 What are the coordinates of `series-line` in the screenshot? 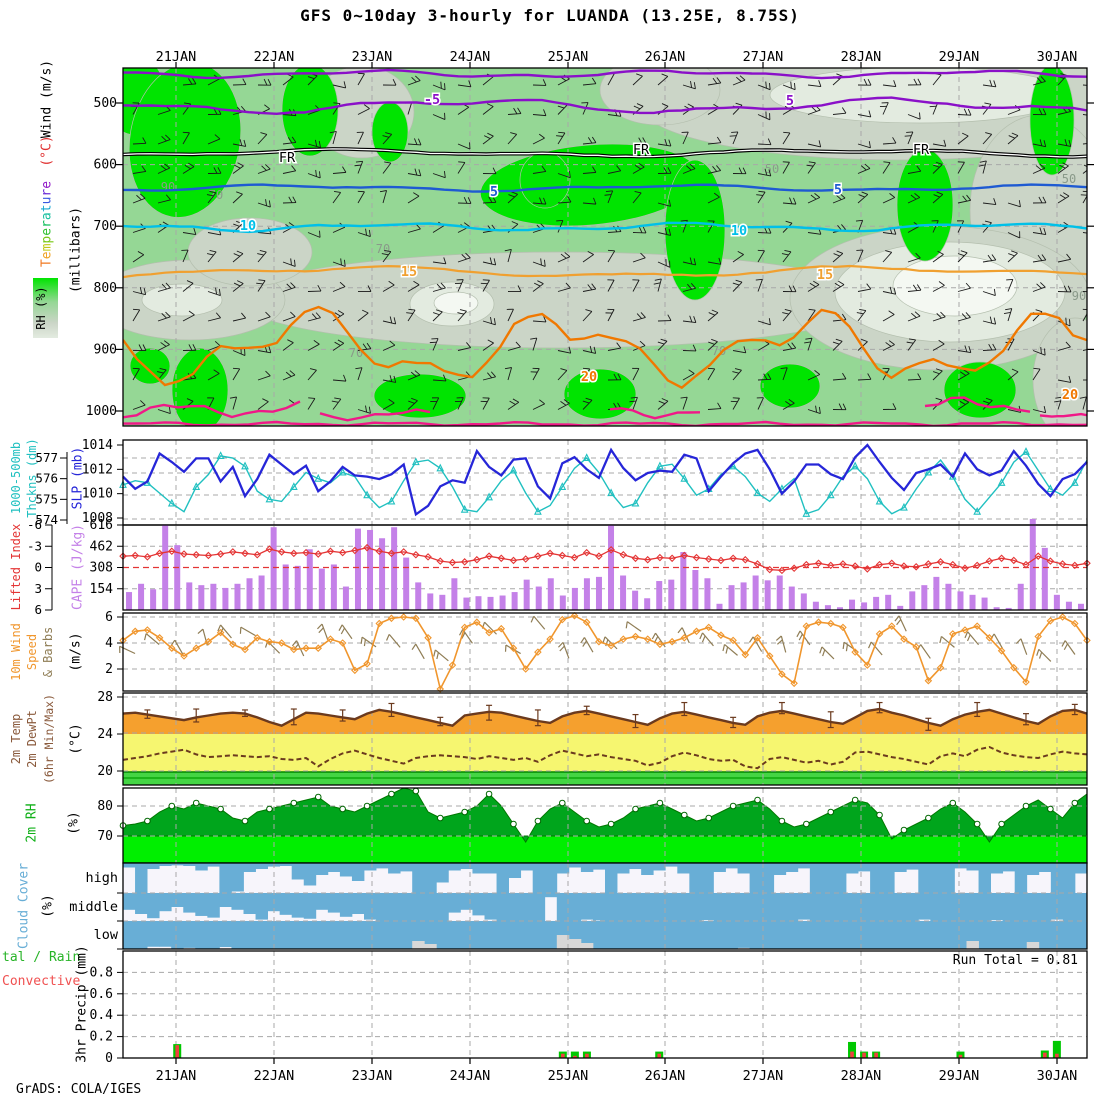 It's located at (605, 653).